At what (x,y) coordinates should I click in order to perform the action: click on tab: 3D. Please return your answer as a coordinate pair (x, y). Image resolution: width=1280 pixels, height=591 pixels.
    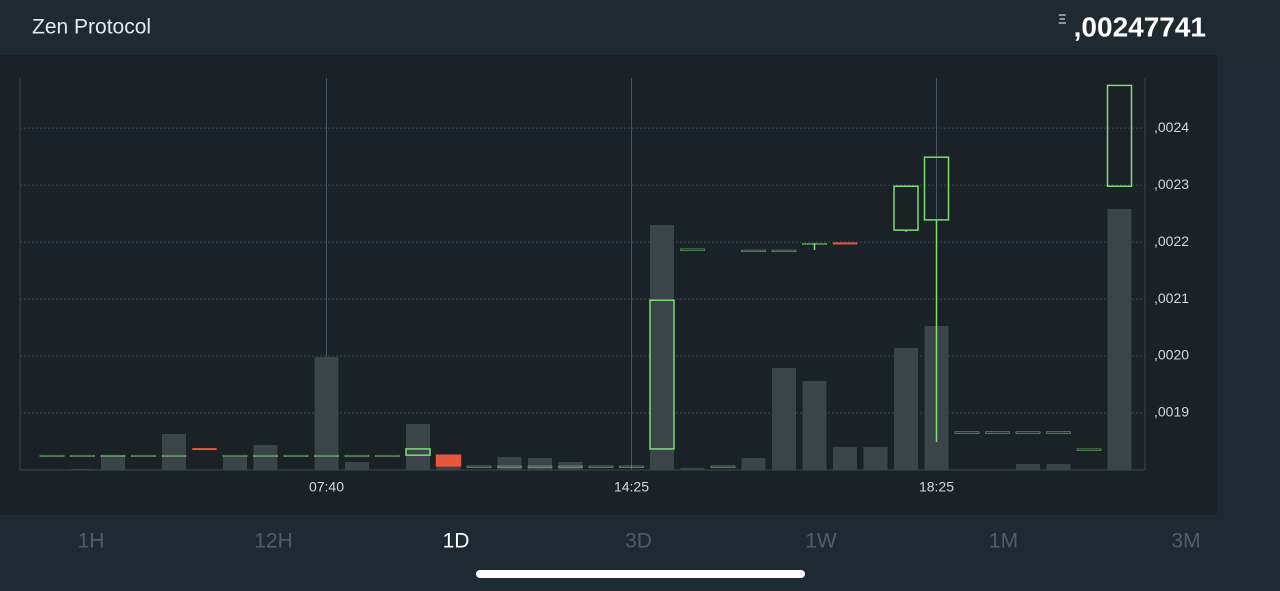
    Looking at the image, I should click on (638, 541).